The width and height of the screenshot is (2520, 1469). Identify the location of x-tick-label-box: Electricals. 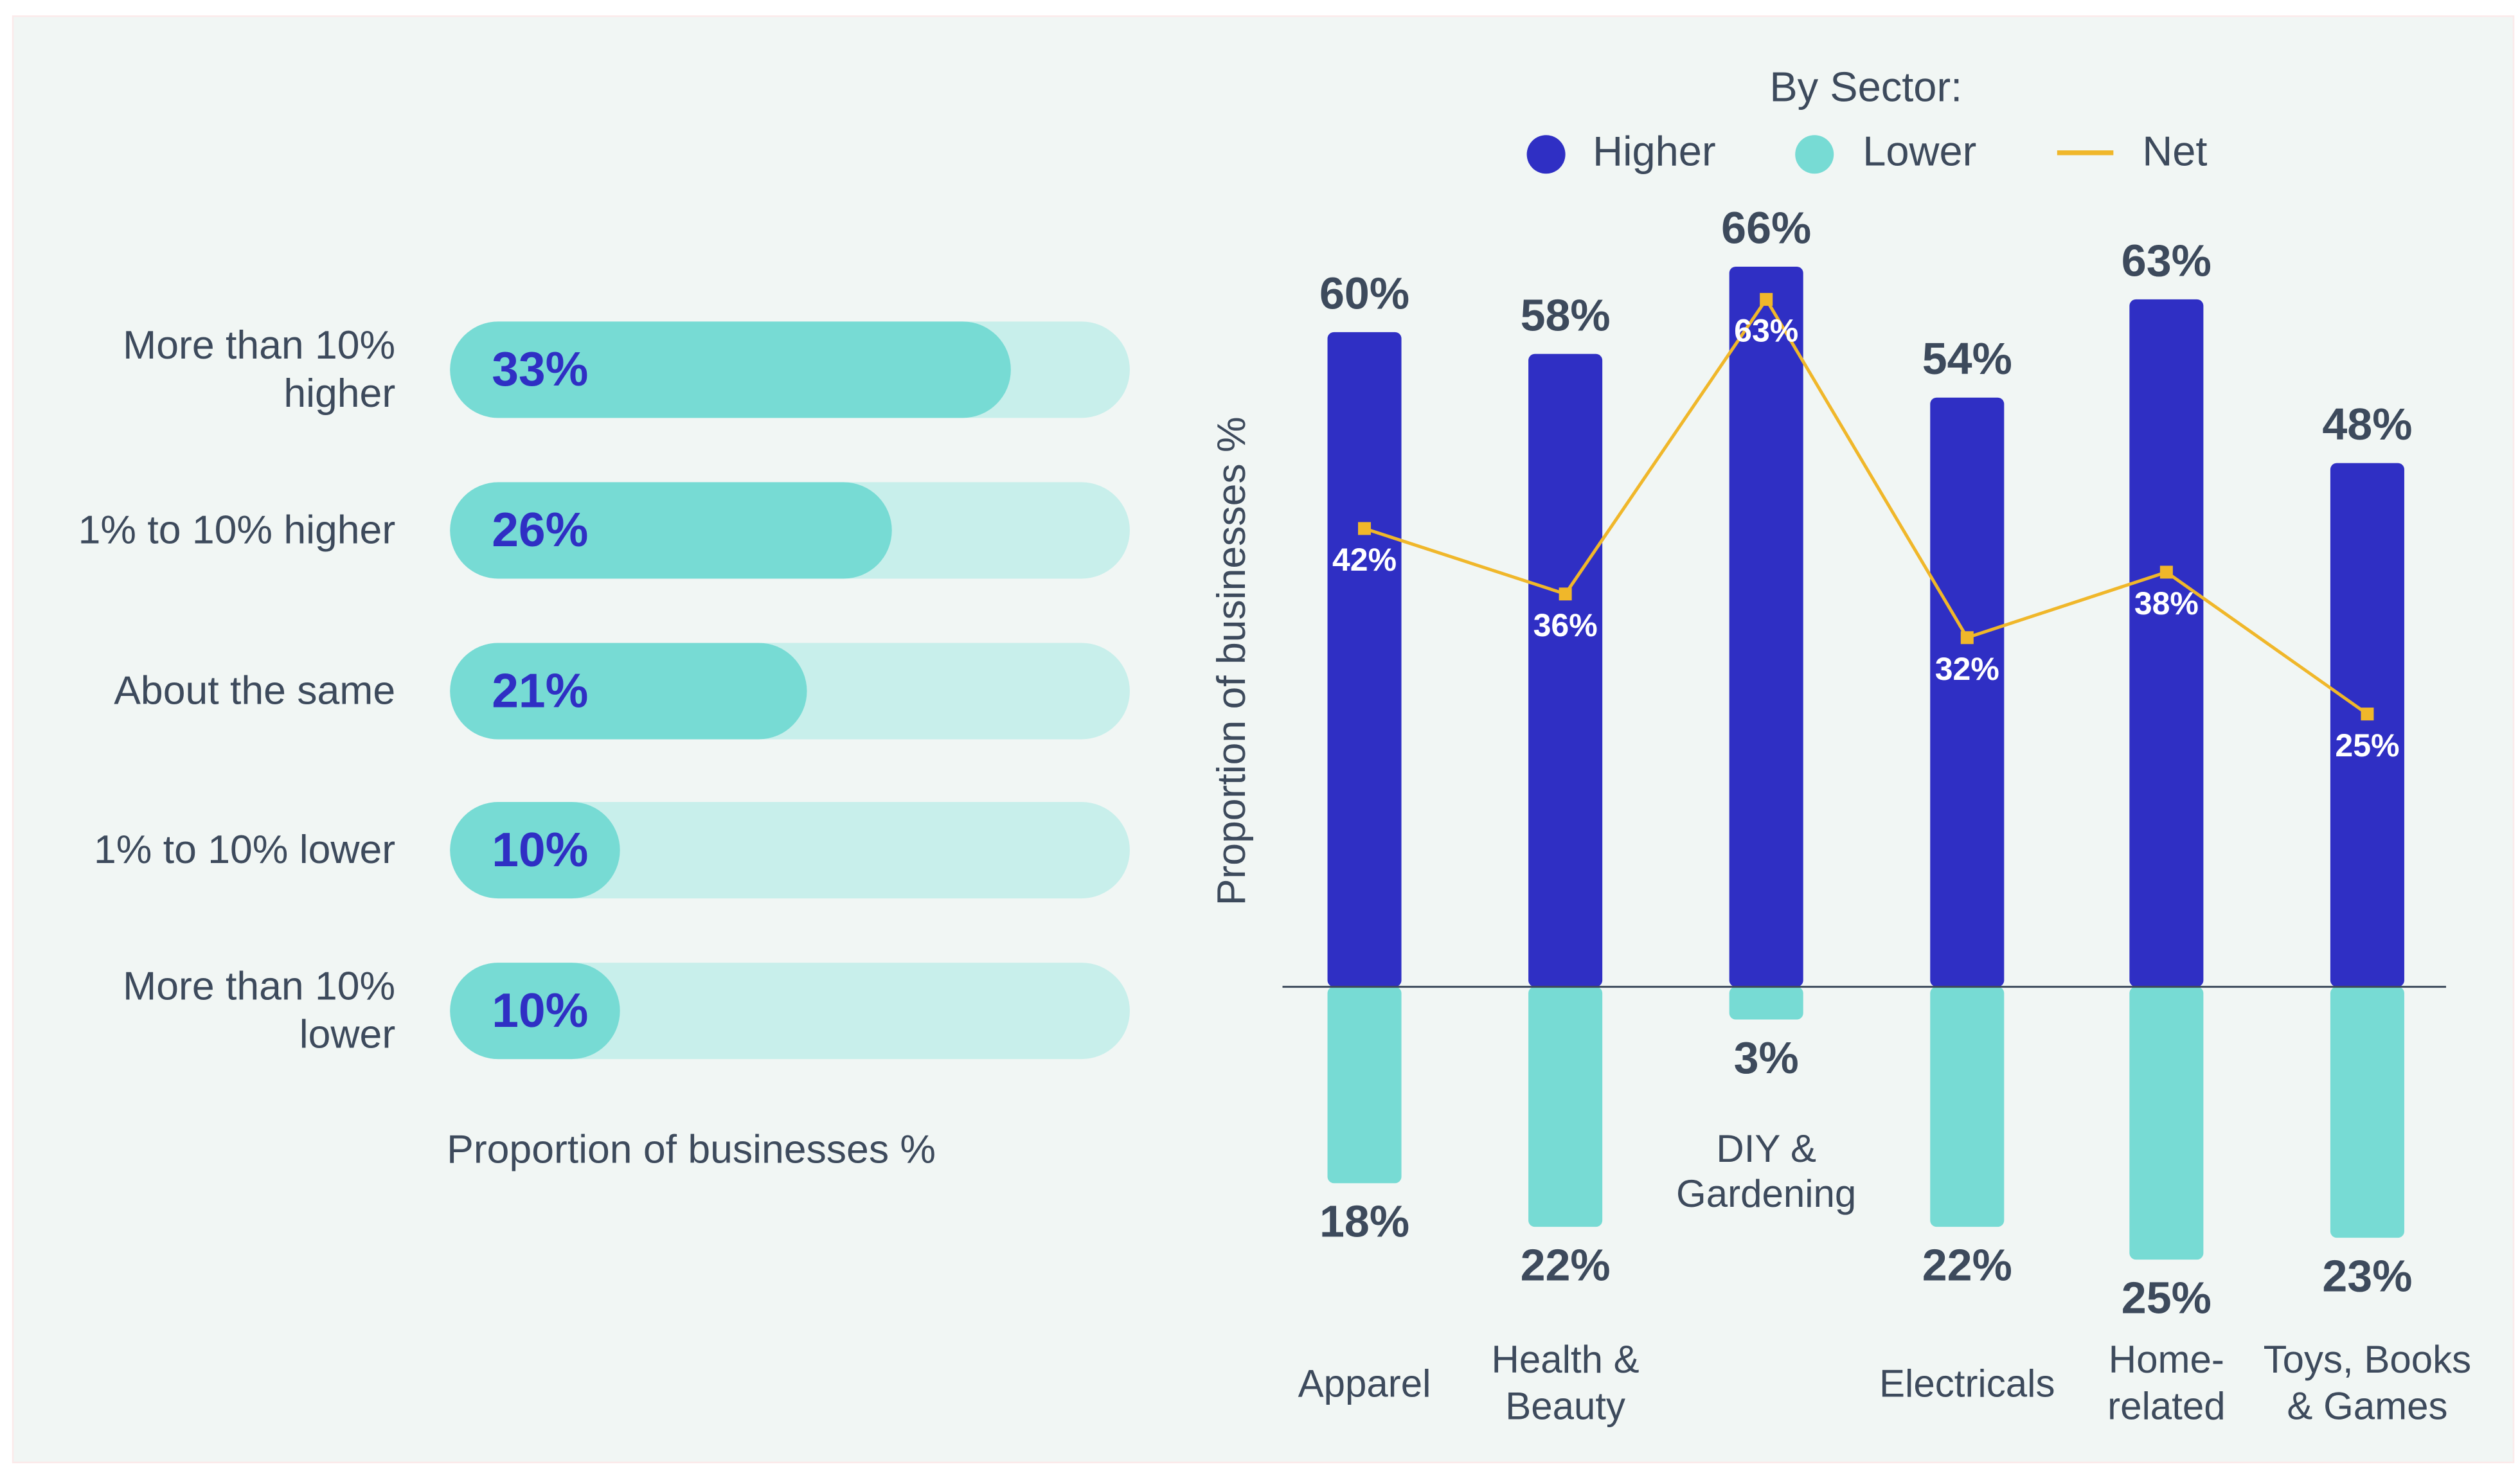
(1967, 1384).